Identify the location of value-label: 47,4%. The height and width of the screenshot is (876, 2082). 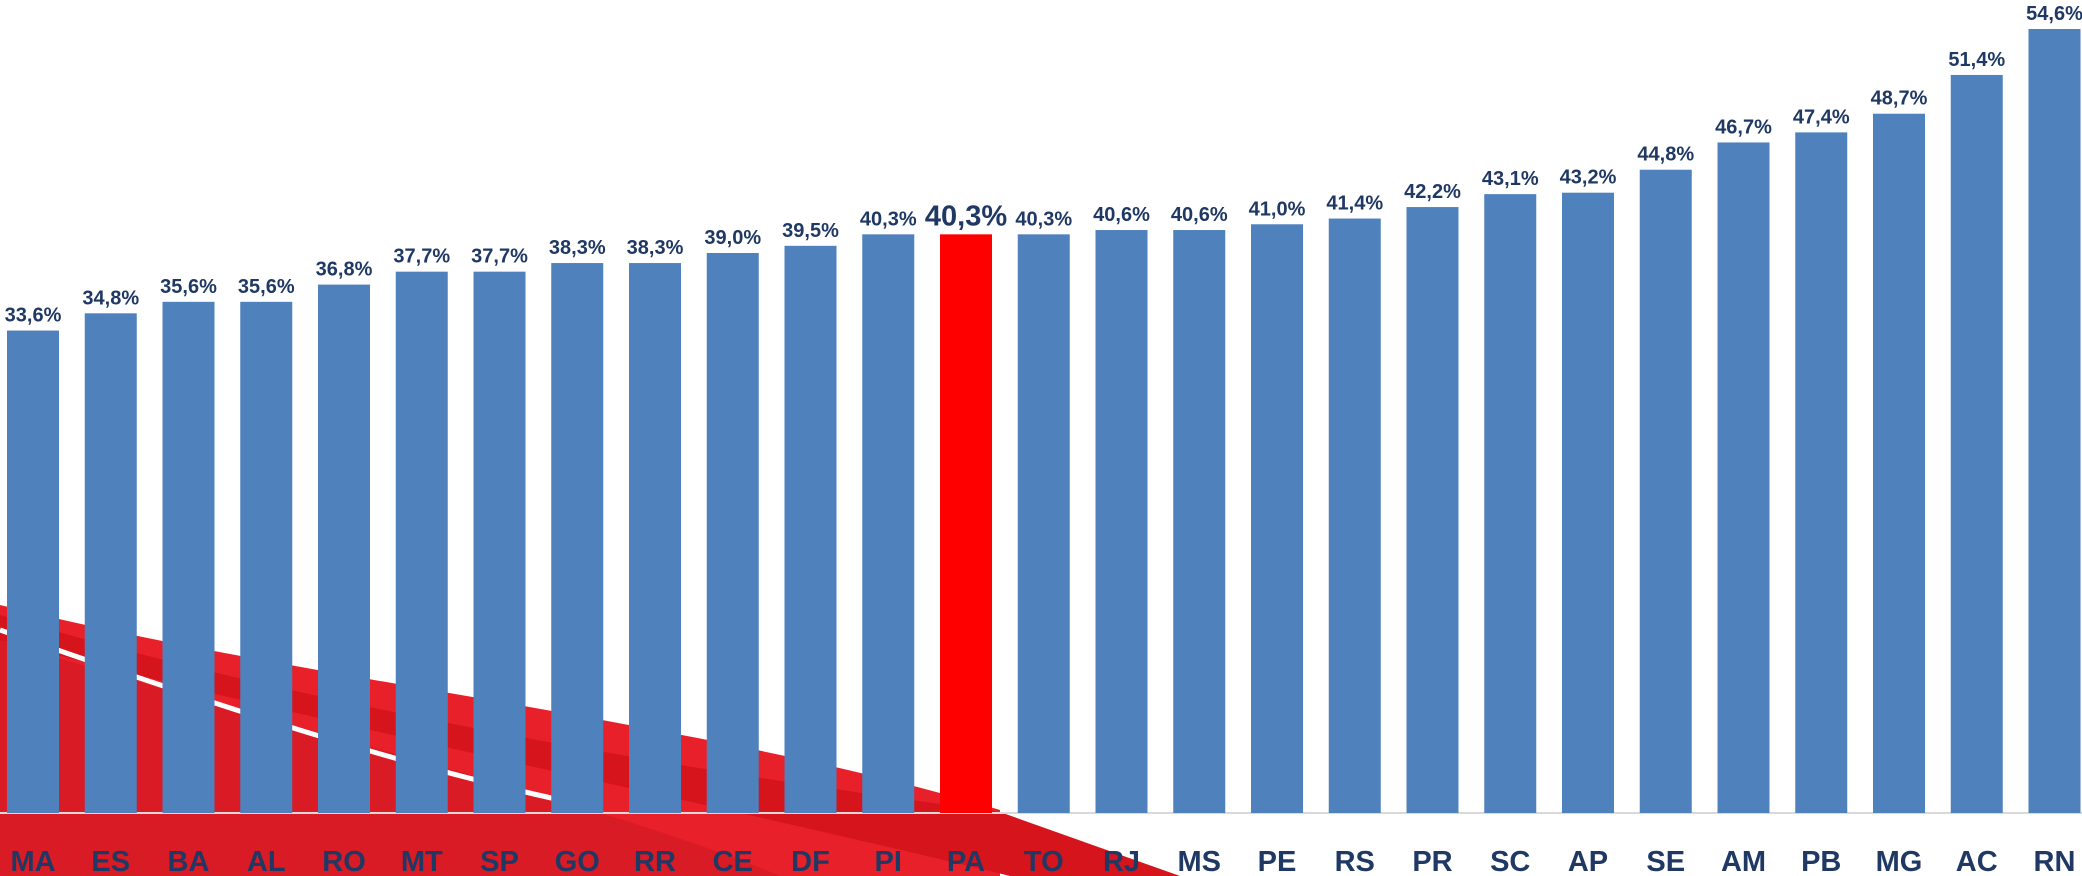
(1821, 117).